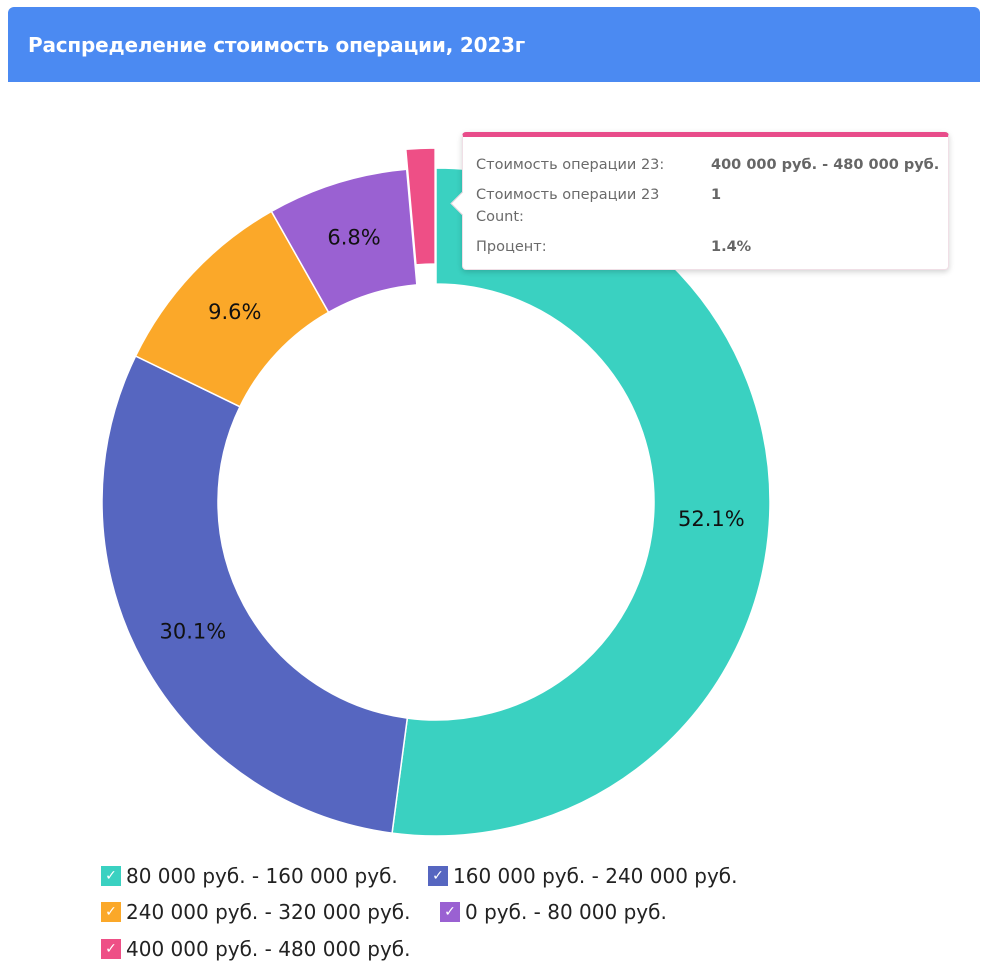  I want to click on tooltip-value: 1.4%, so click(731, 247).